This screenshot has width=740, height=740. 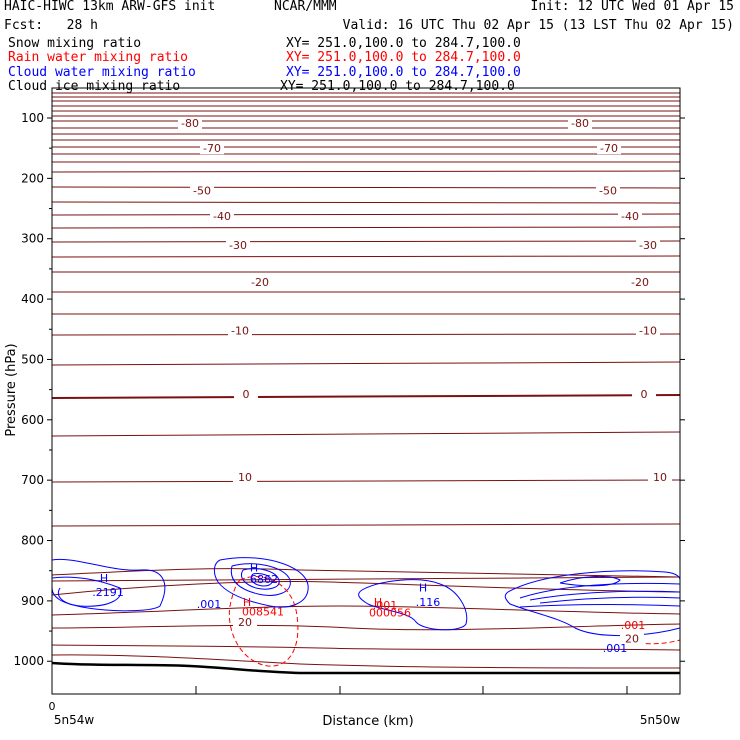 I want to click on terrain-line, so click(x=366, y=668).